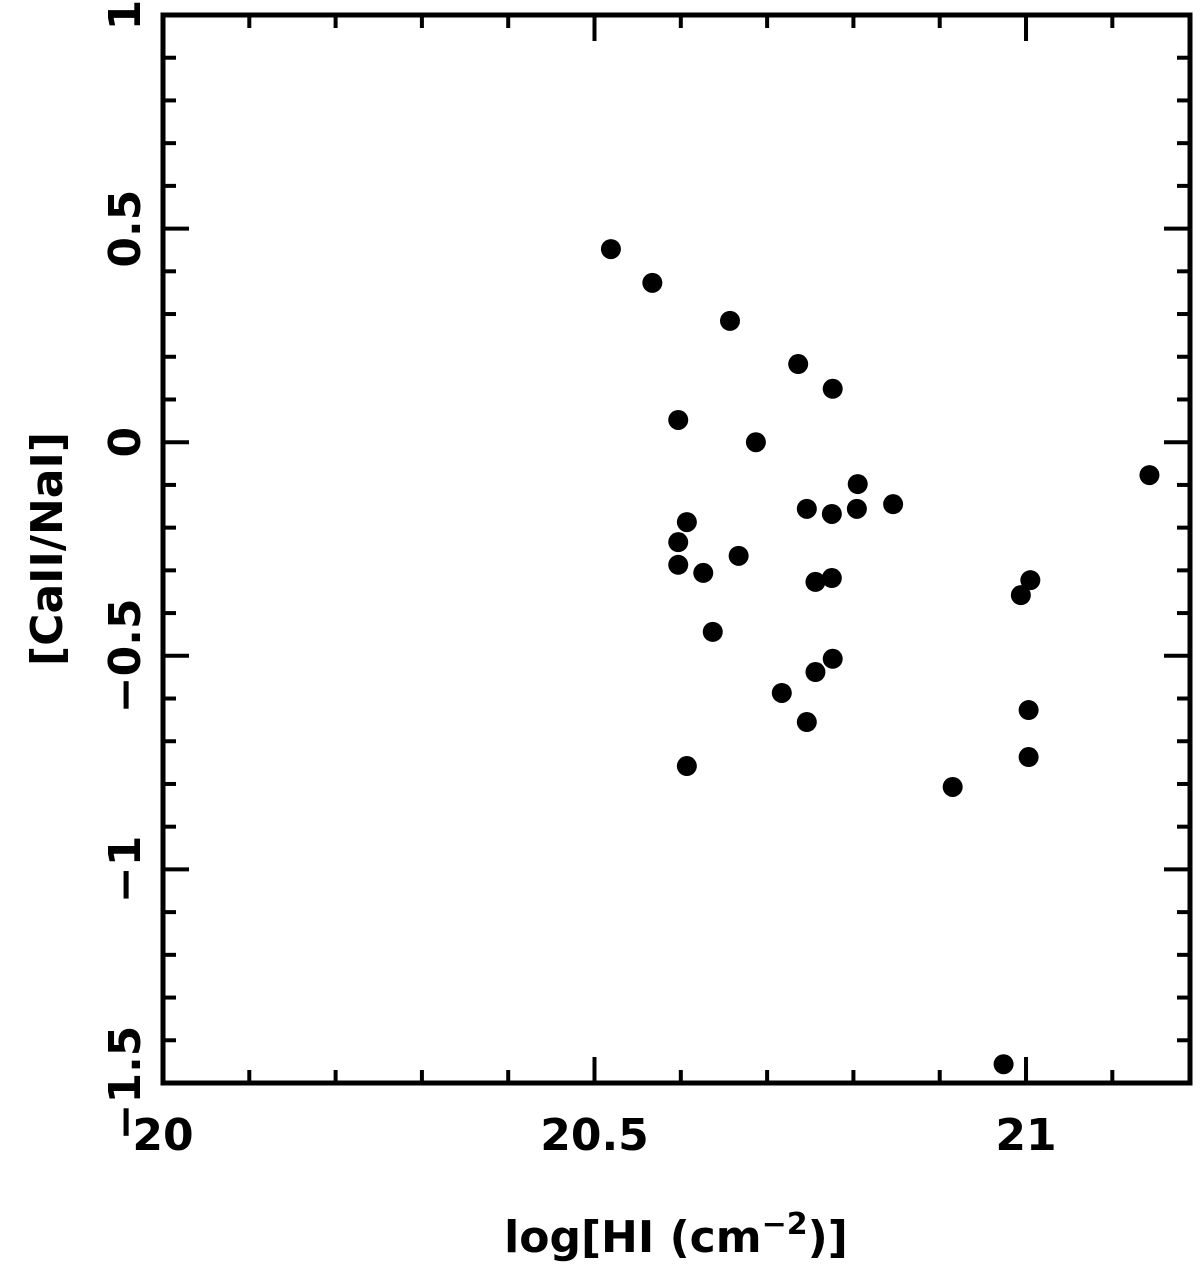 The image size is (1200, 1271). I want to click on x-tick-label: 20.5, so click(594, 1135).